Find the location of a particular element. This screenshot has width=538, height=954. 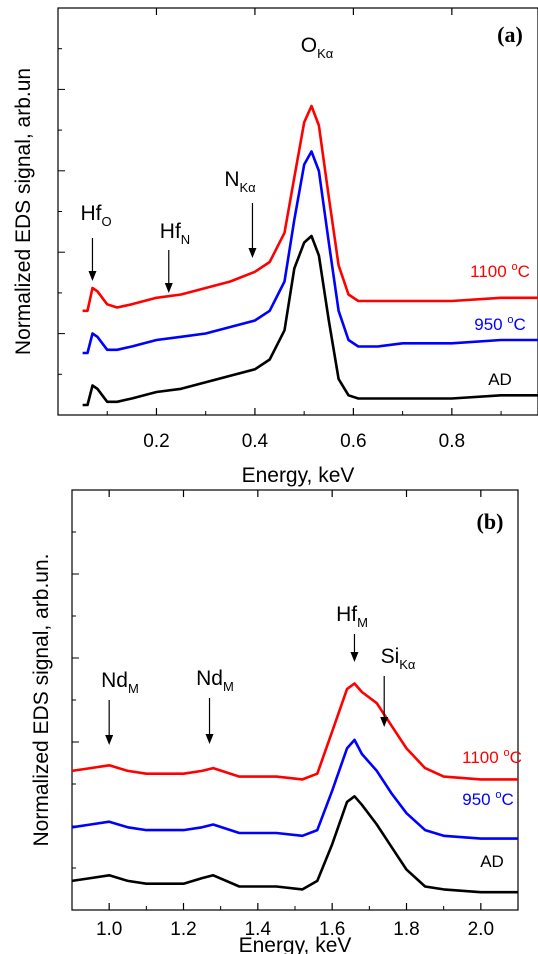

peak-label-sub: N is located at coordinates (185, 239).